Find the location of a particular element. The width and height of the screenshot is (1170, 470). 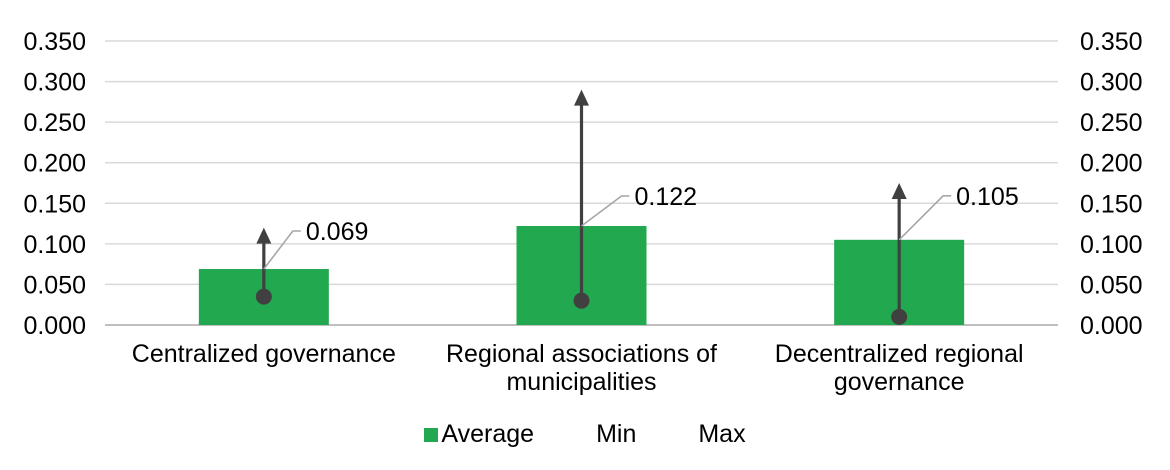

category-label: municipalities is located at coordinates (581, 382).